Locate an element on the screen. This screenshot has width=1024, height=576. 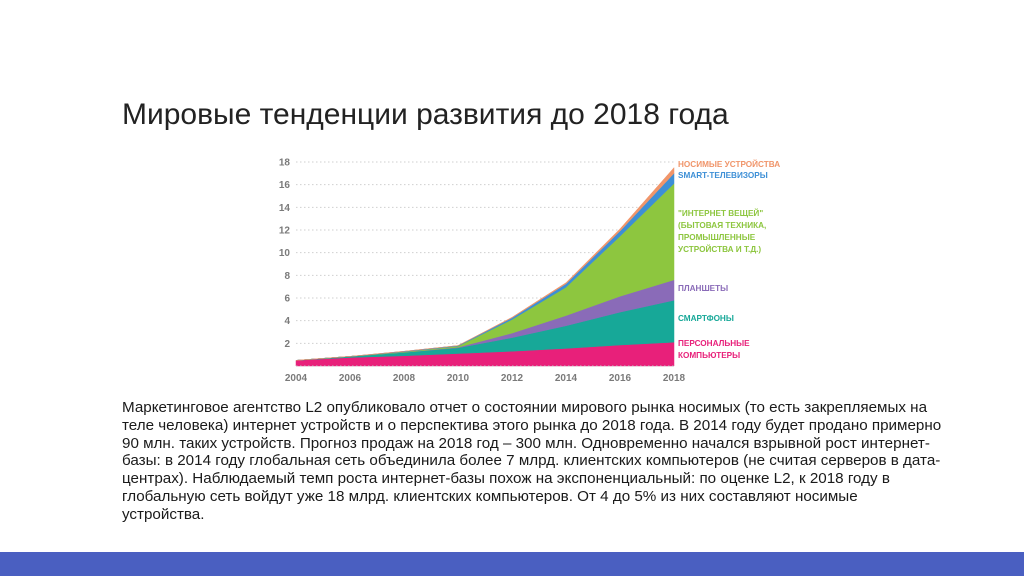
y-tick-label: 4 is located at coordinates (287, 321).